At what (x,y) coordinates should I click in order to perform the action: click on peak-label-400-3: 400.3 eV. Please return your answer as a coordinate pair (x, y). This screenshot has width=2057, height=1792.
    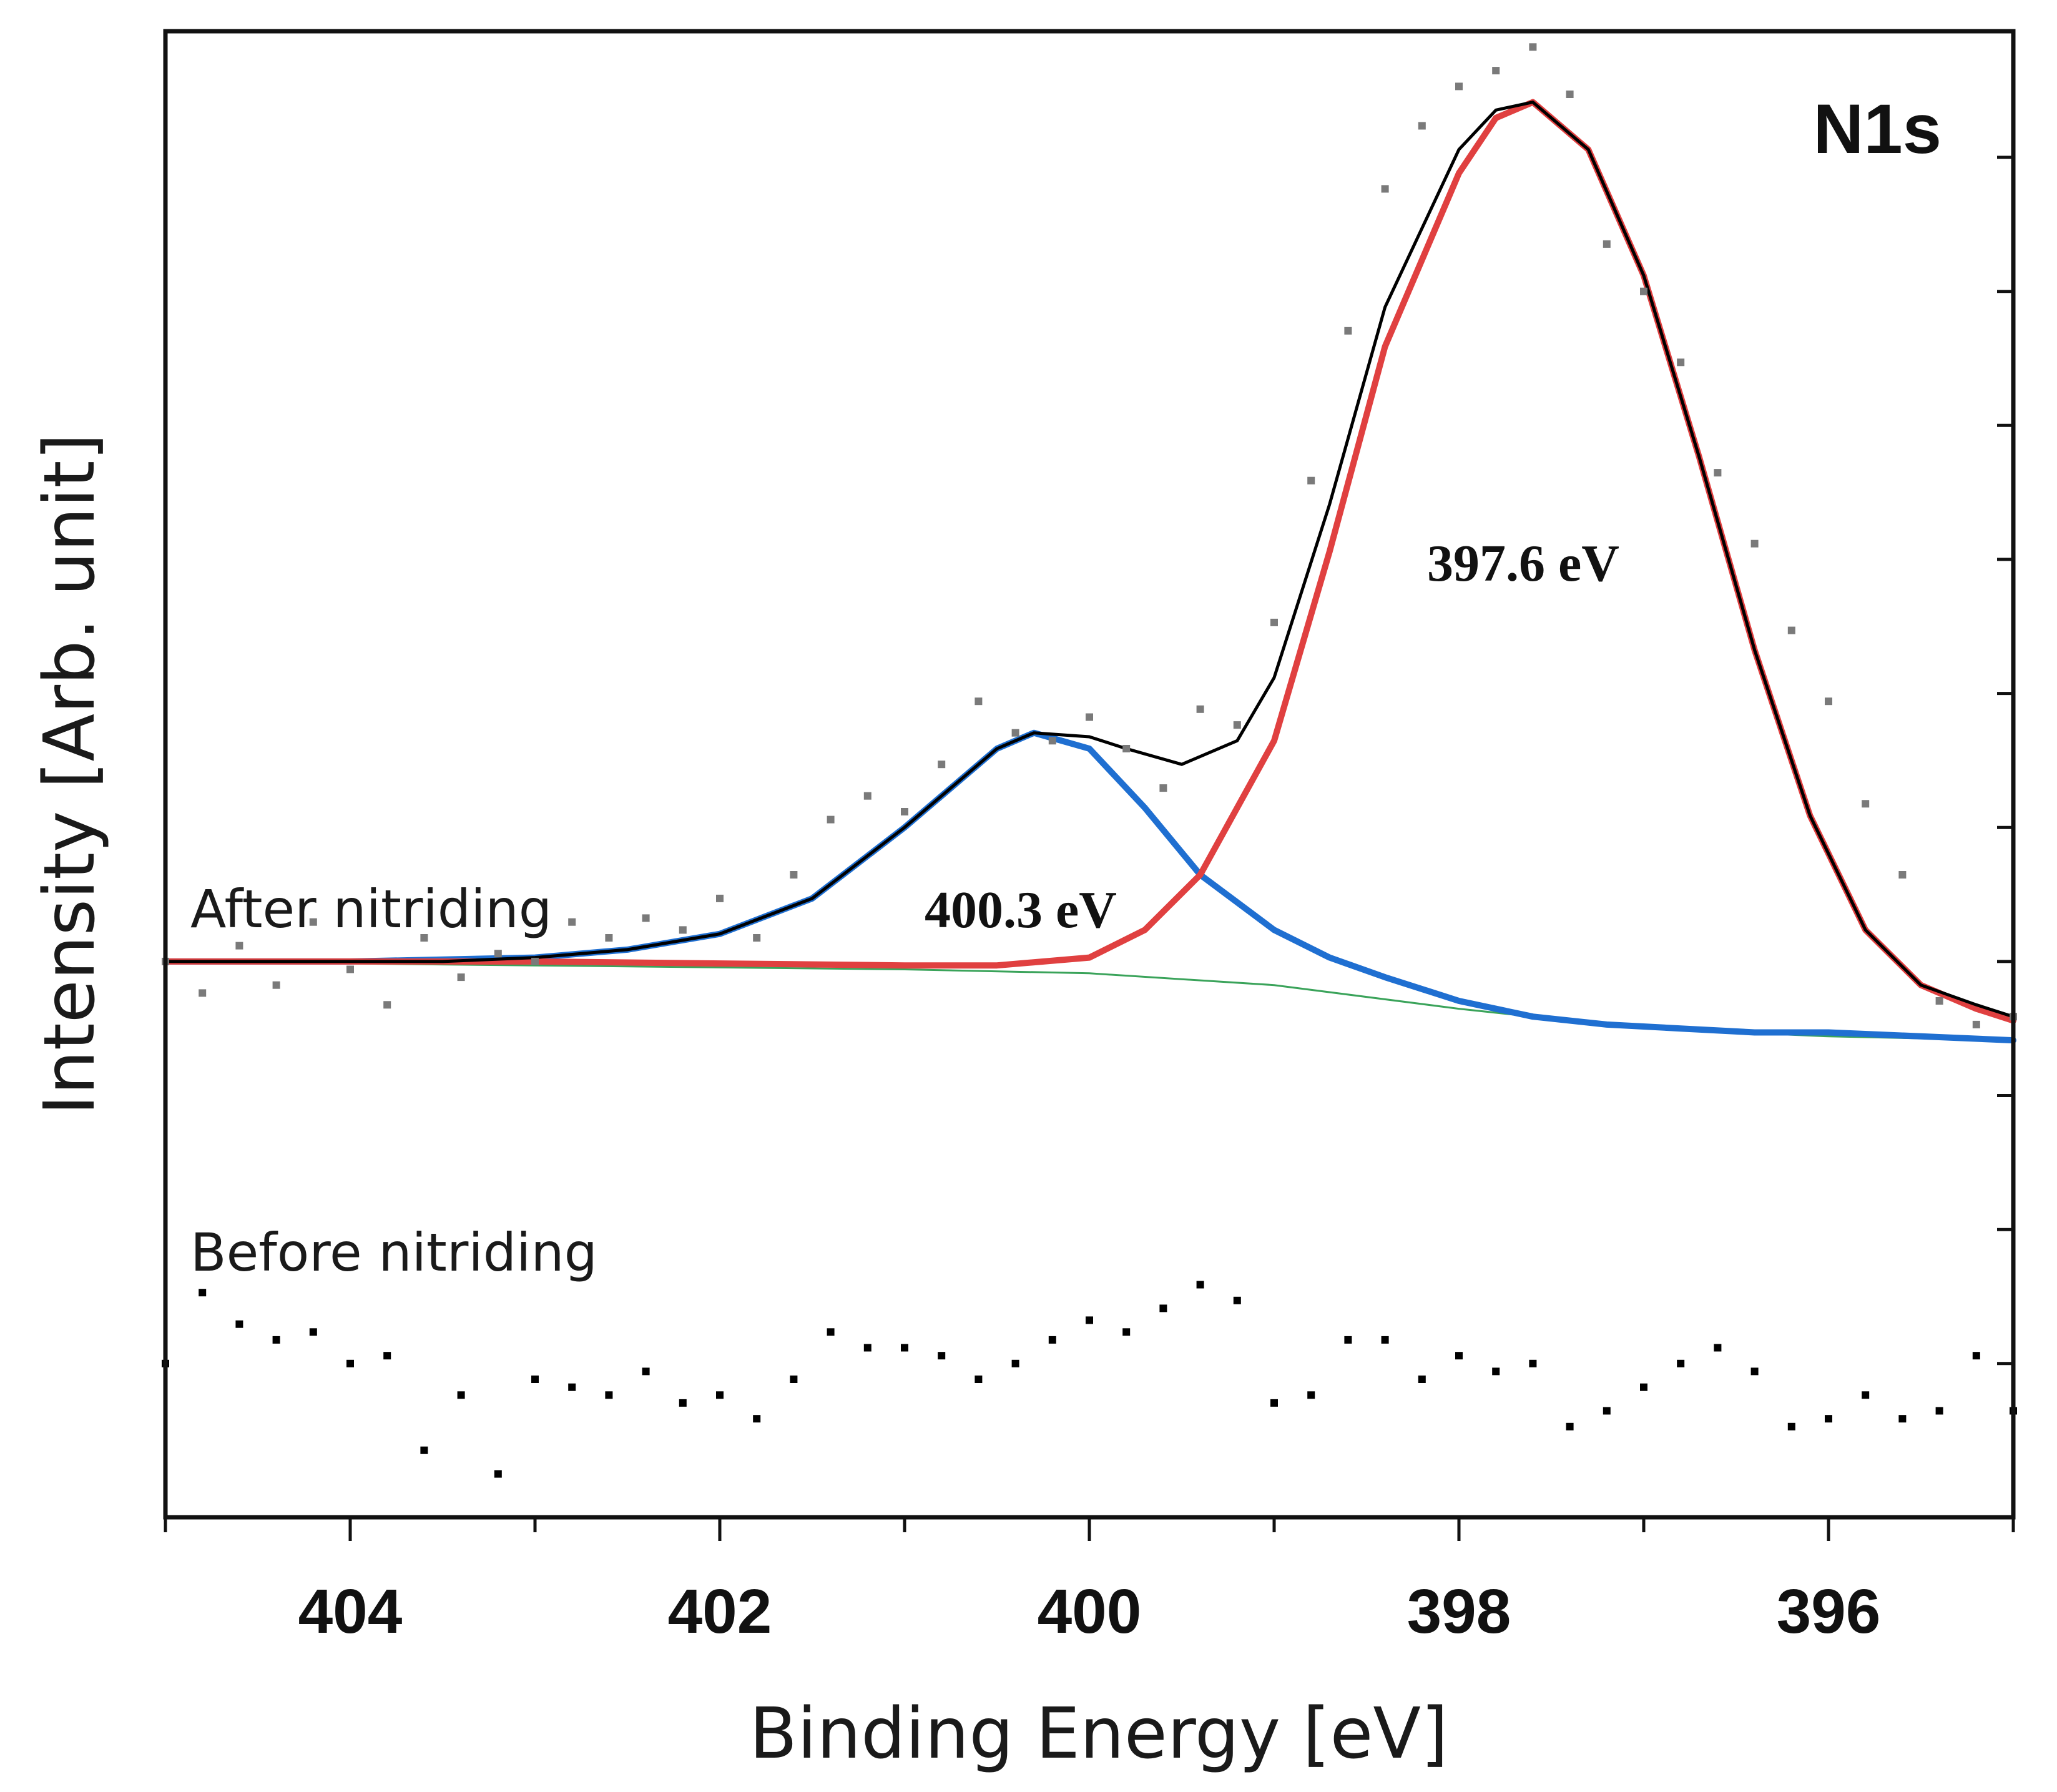
    Looking at the image, I should click on (1021, 910).